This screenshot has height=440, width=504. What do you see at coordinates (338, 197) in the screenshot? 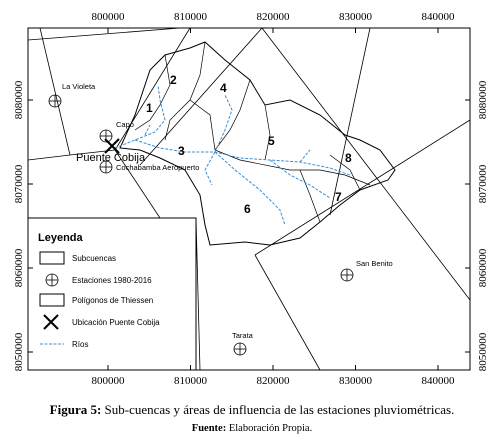
I see `subbasin-label: 7` at bounding box center [338, 197].